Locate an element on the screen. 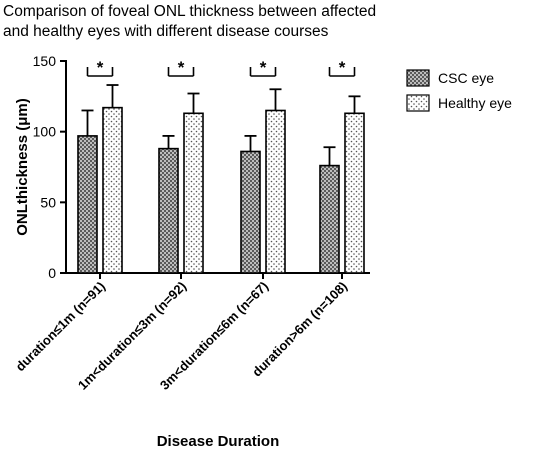 The image size is (536, 453). legend-label-healthy-eye: Healthy eye is located at coordinates (475, 103).